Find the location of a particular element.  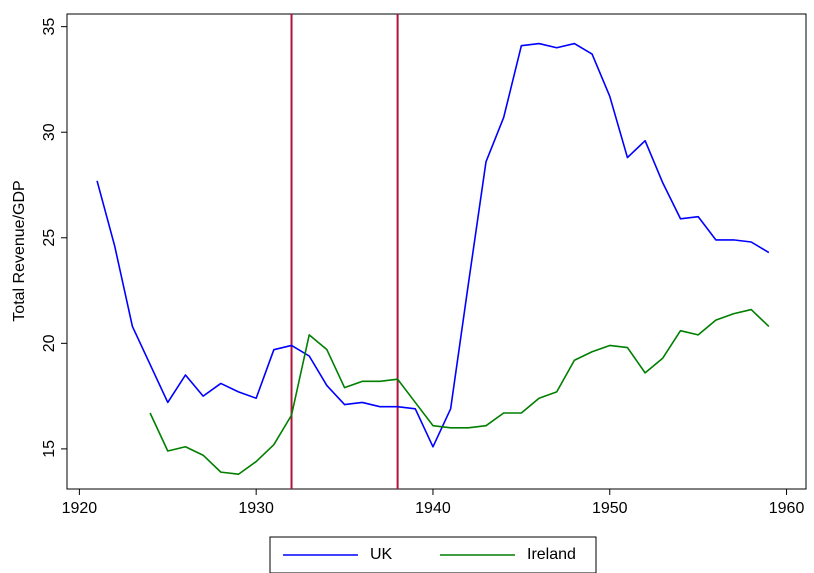

y-tick-label: 35 is located at coordinates (49, 27).